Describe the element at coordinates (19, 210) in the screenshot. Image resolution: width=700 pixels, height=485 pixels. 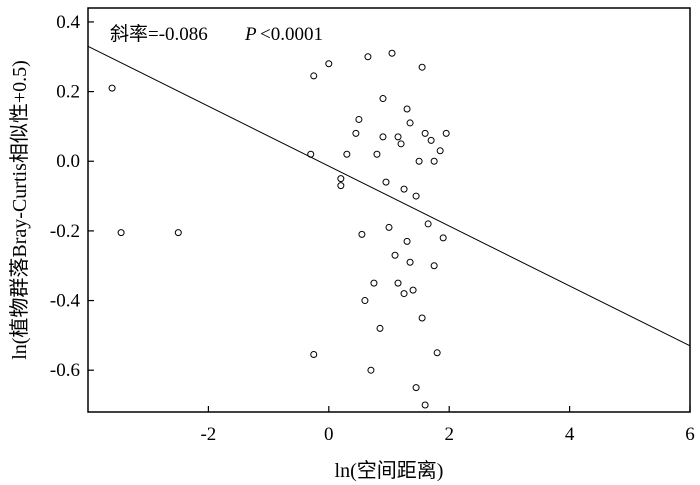
I see `y-axis-label: ln(植物群落Bray-Curtis相似性+0.5)` at that location.